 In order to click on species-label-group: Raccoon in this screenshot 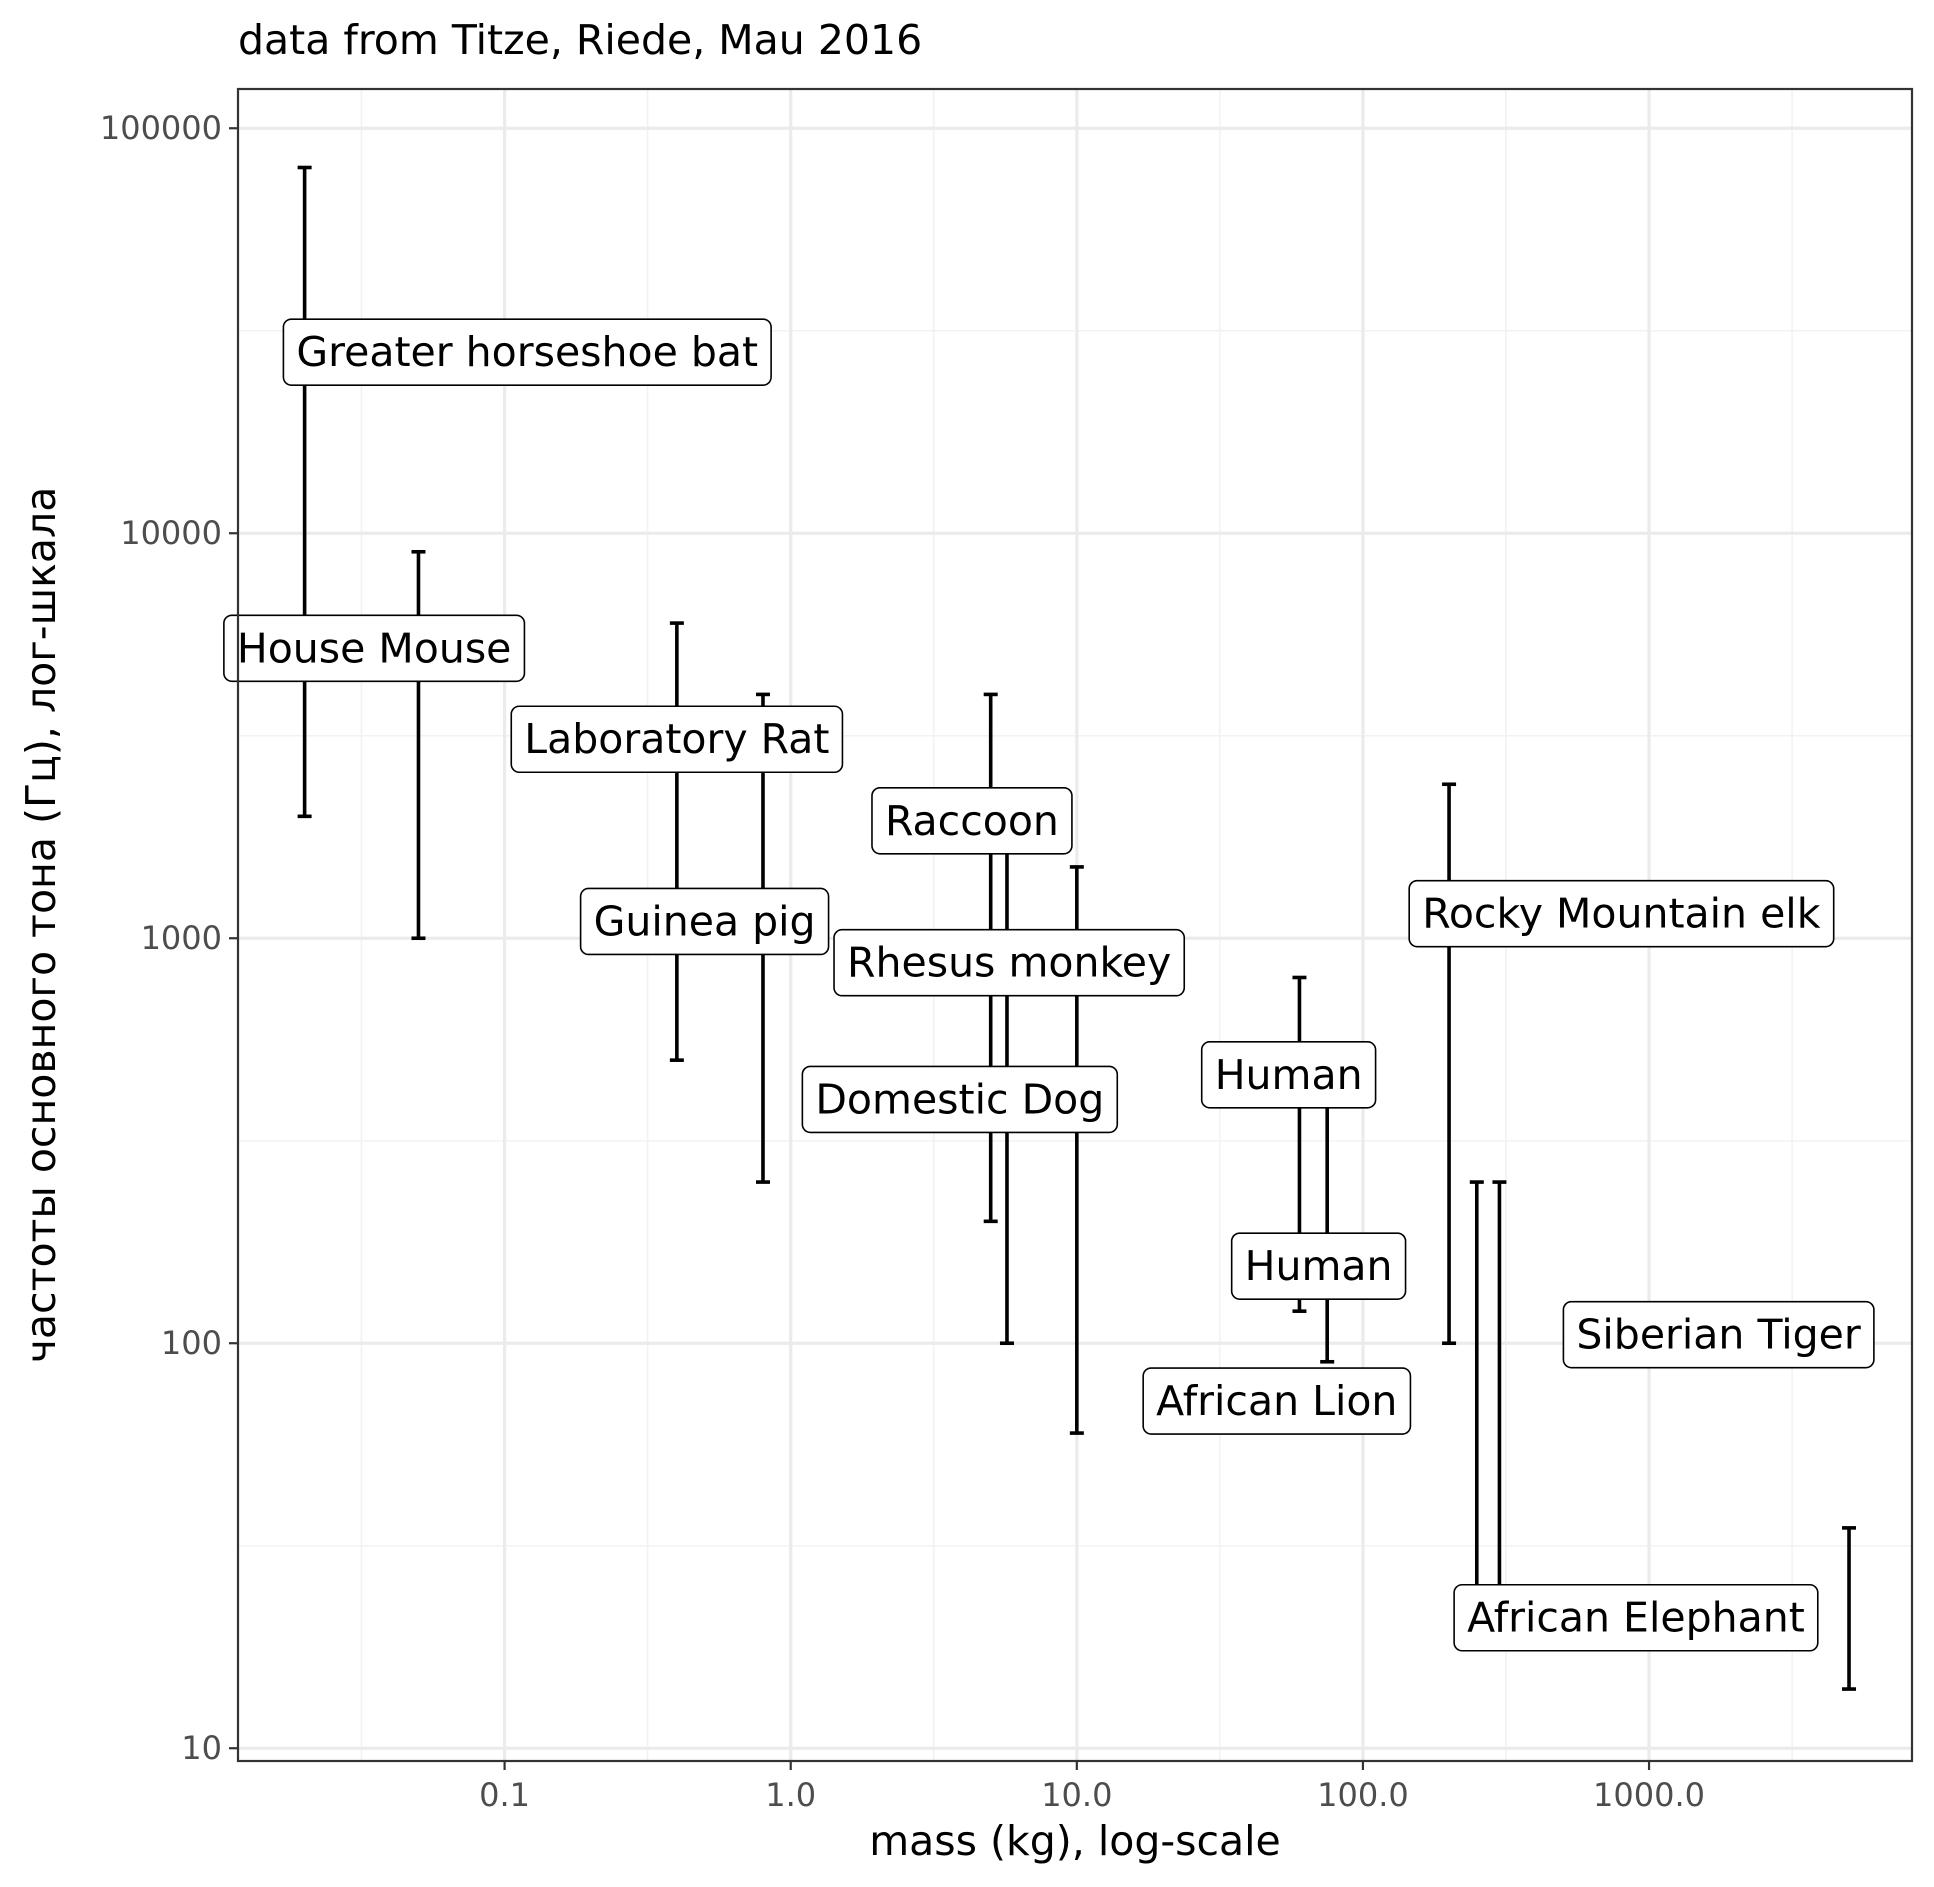, I will do `click(972, 820)`.